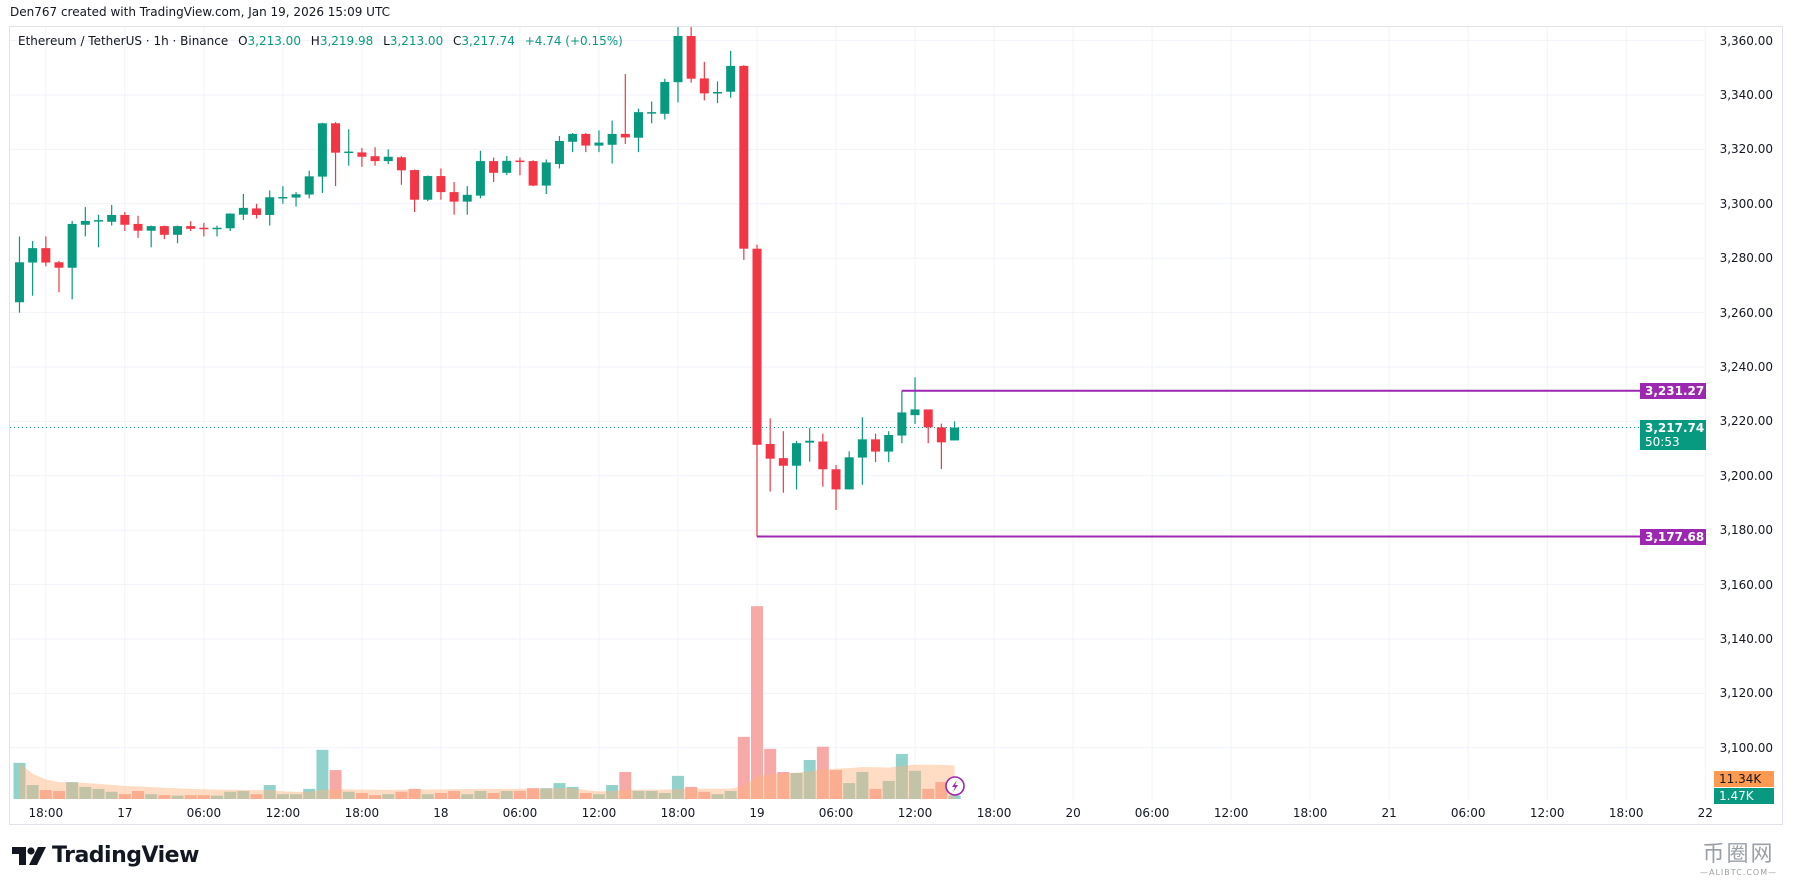  Describe the element at coordinates (441, 813) in the screenshot. I see `time-axis-label: 18` at that location.